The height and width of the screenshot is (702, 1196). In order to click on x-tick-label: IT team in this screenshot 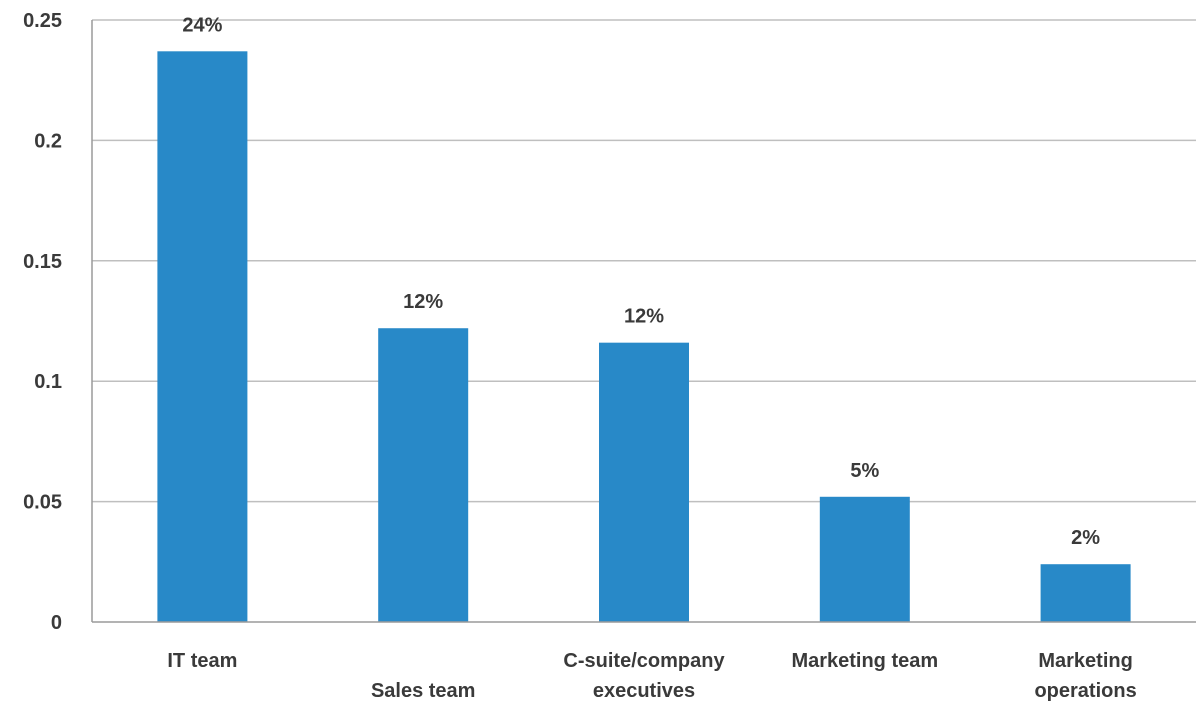, I will do `click(202, 661)`.